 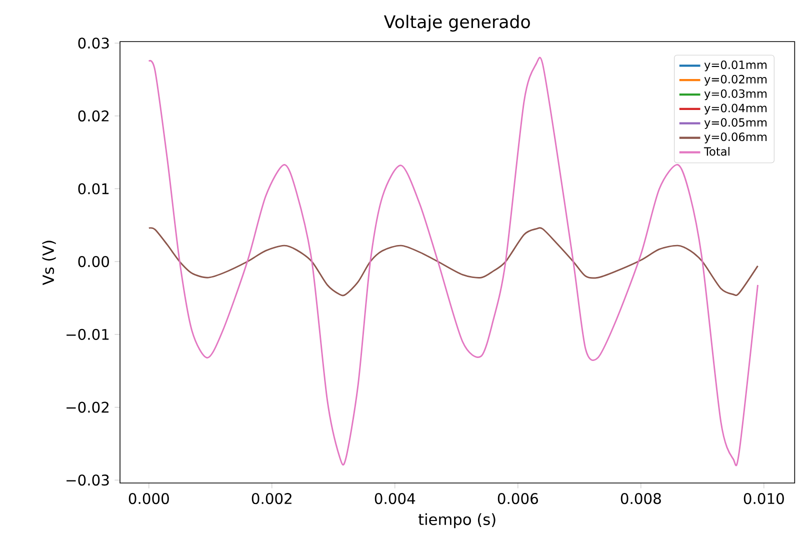 What do you see at coordinates (640, 498) in the screenshot?
I see `x-tick-label: 0.008` at bounding box center [640, 498].